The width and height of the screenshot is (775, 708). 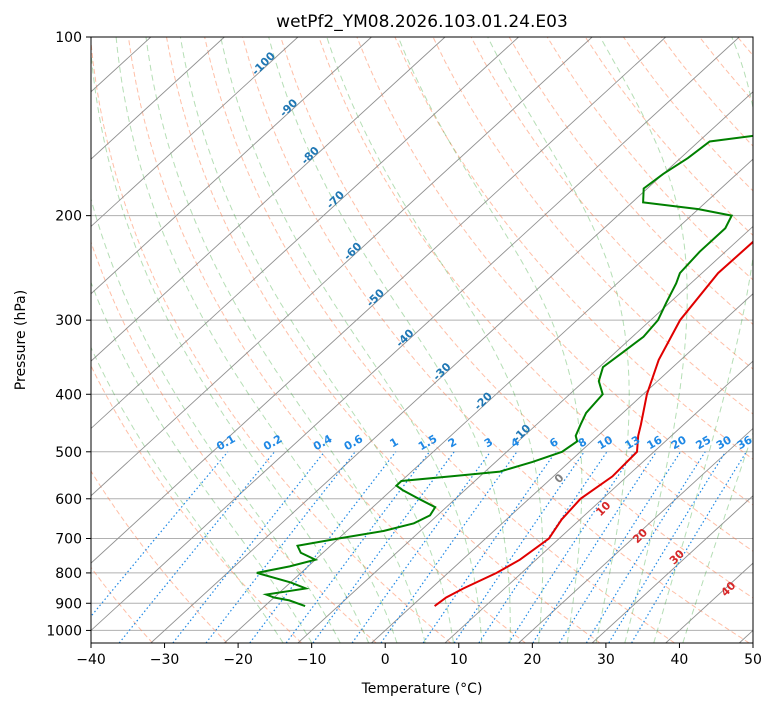 I want to click on y-tick-label: 100, so click(x=68, y=38).